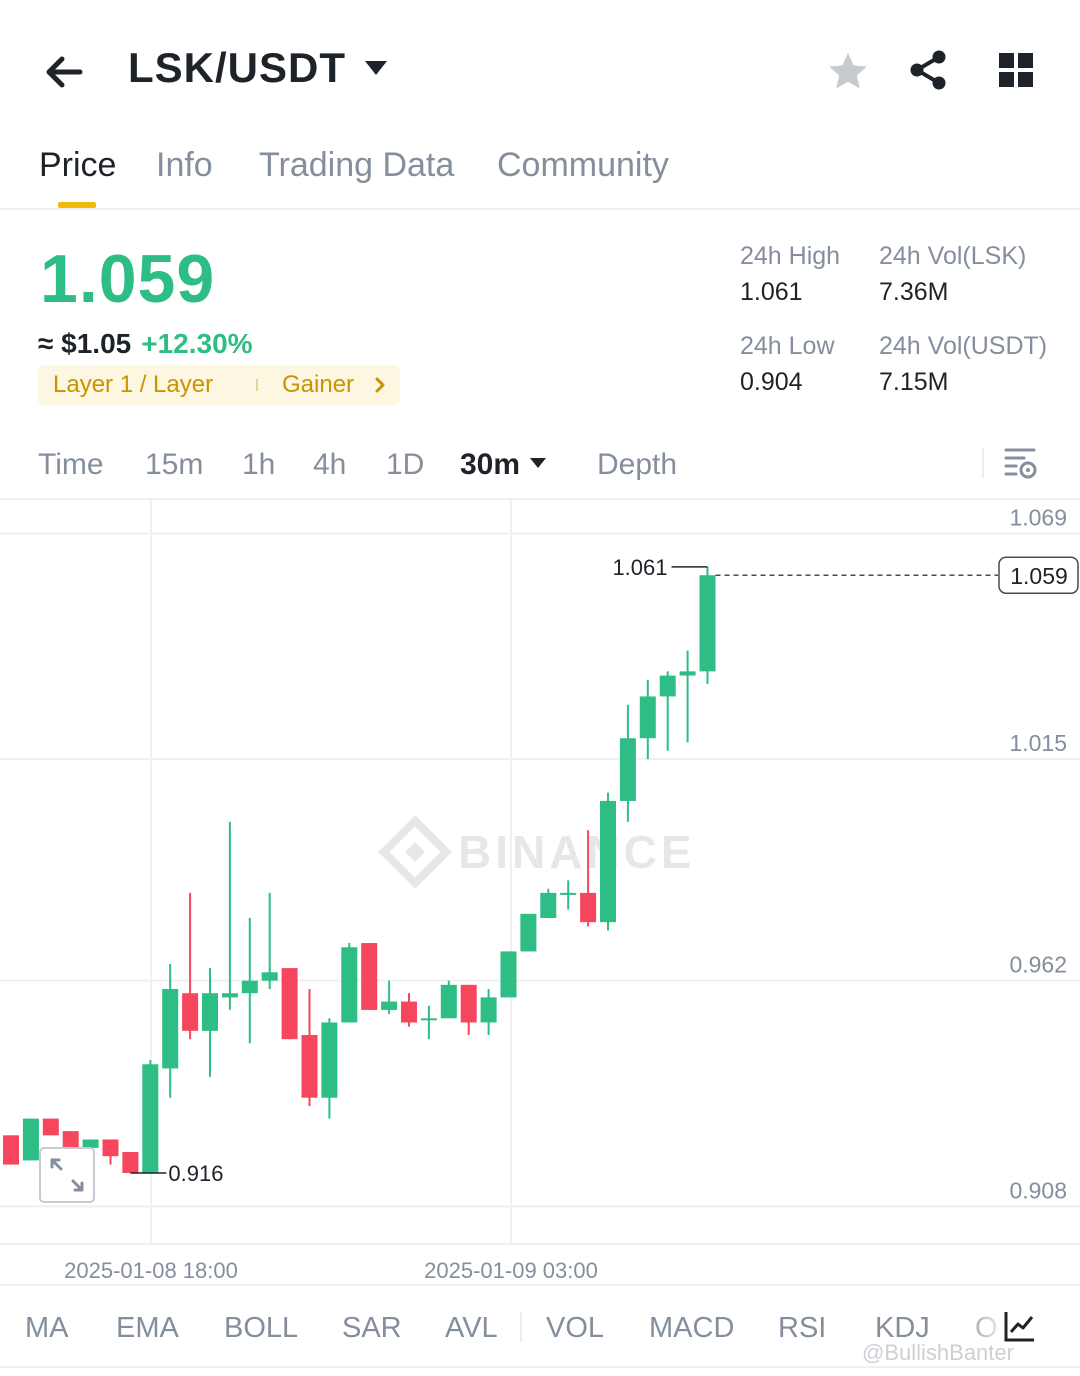 The width and height of the screenshot is (1080, 1376). Describe the element at coordinates (151, 1270) in the screenshot. I see `x-tick-label: 2025-01-08 18:00` at that location.